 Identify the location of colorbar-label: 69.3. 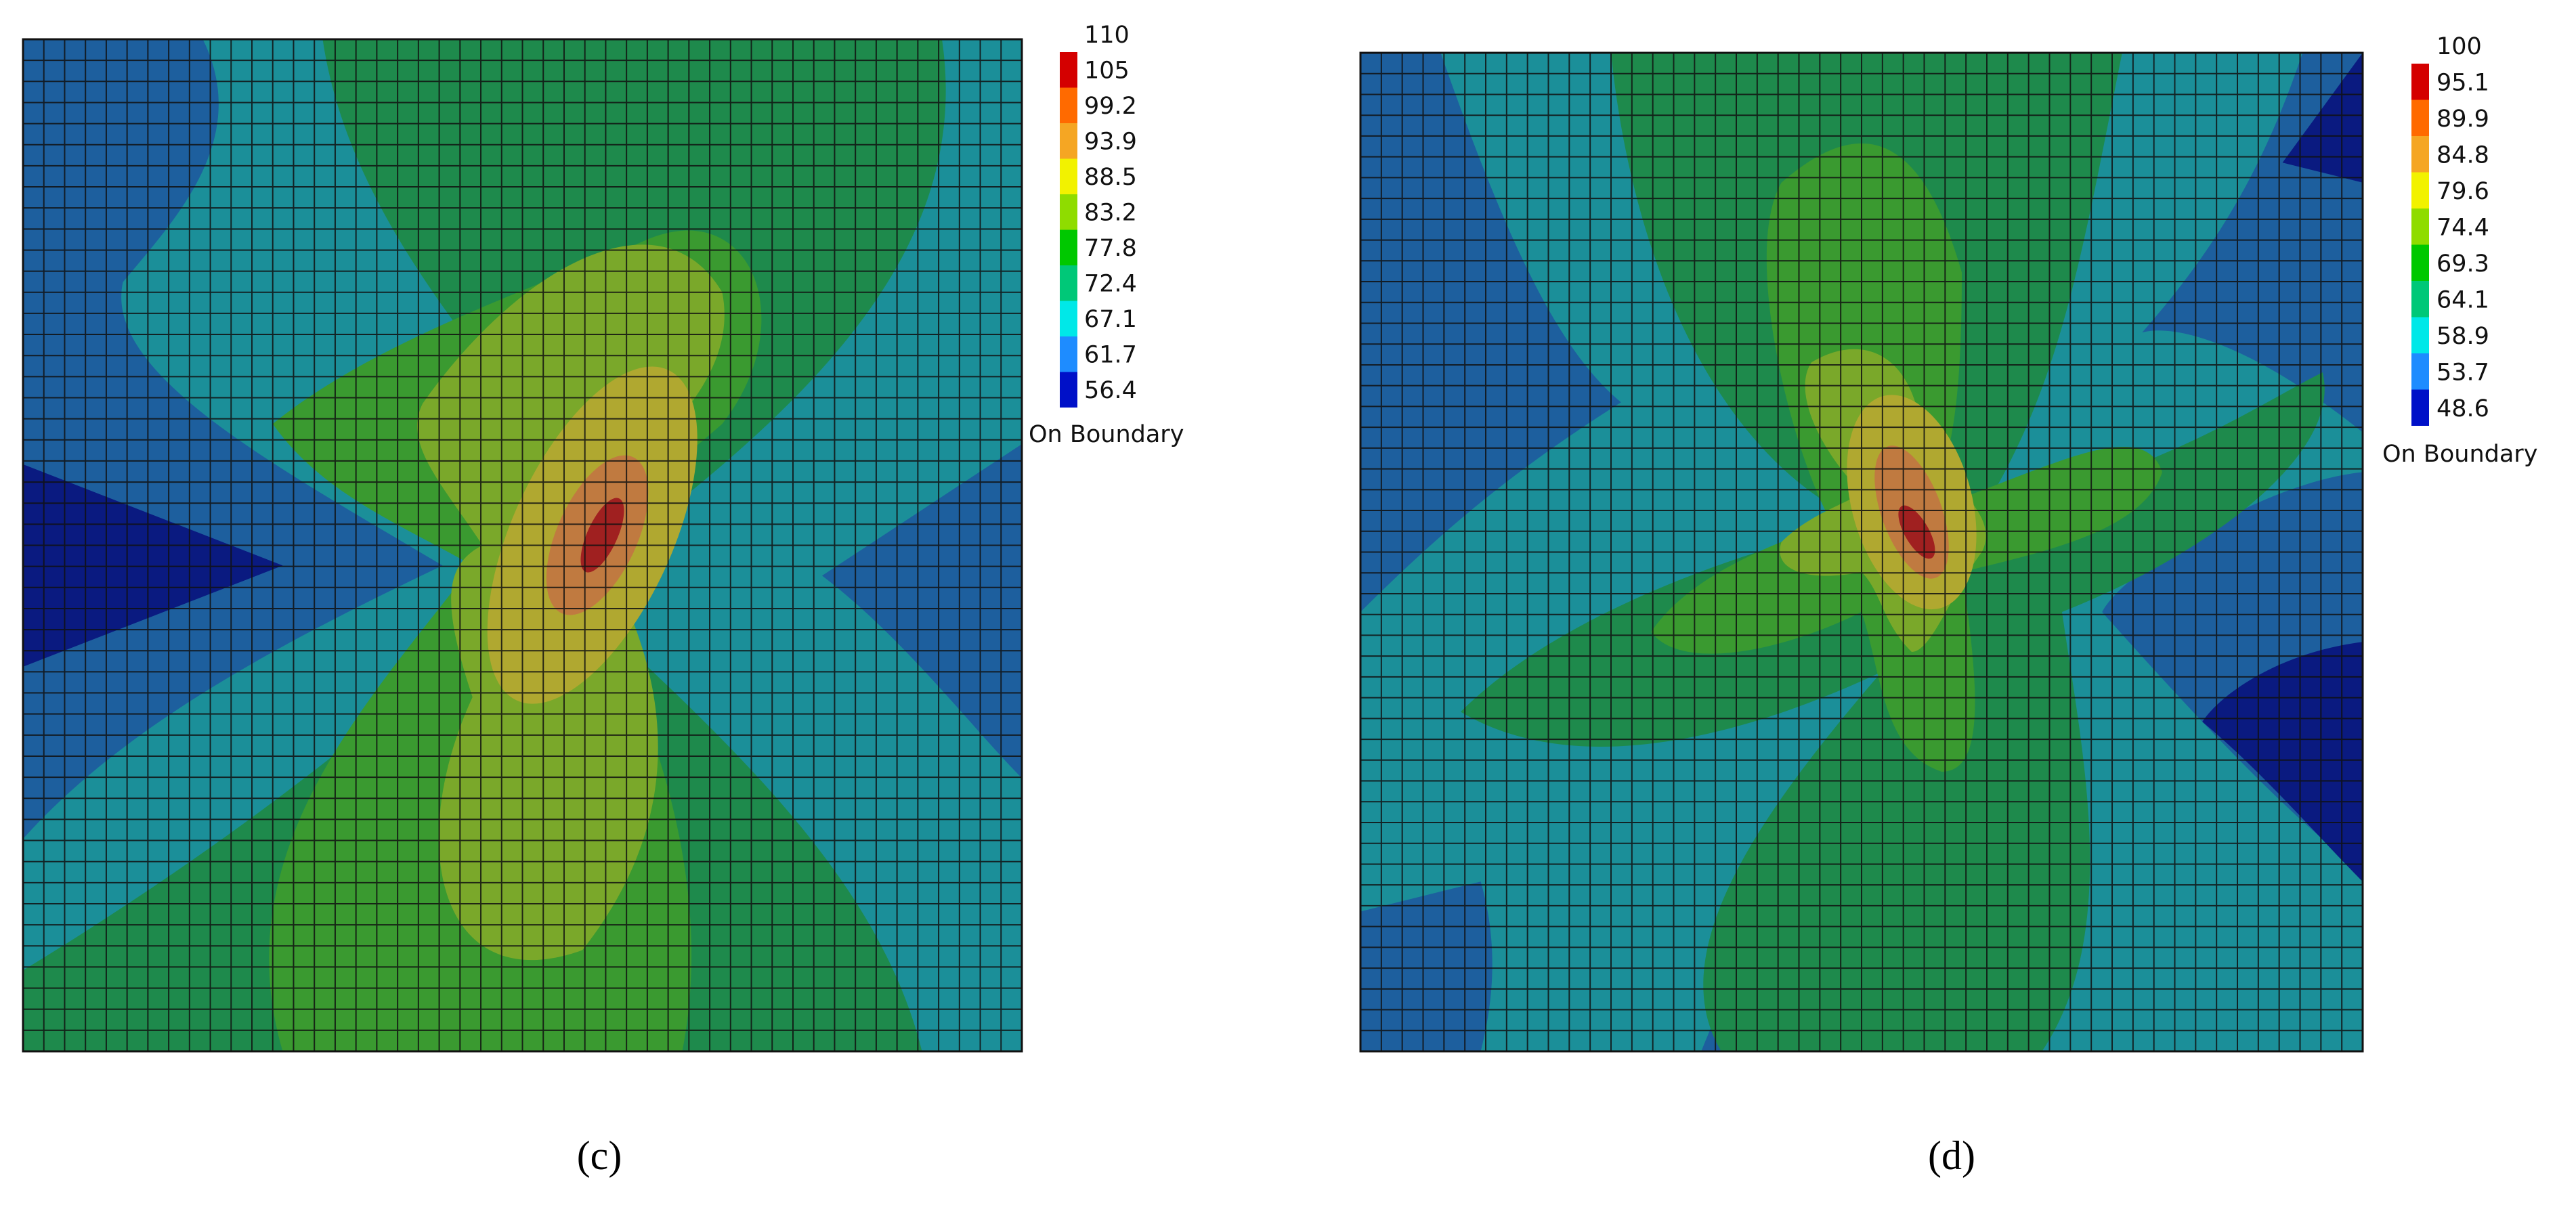
(2463, 264).